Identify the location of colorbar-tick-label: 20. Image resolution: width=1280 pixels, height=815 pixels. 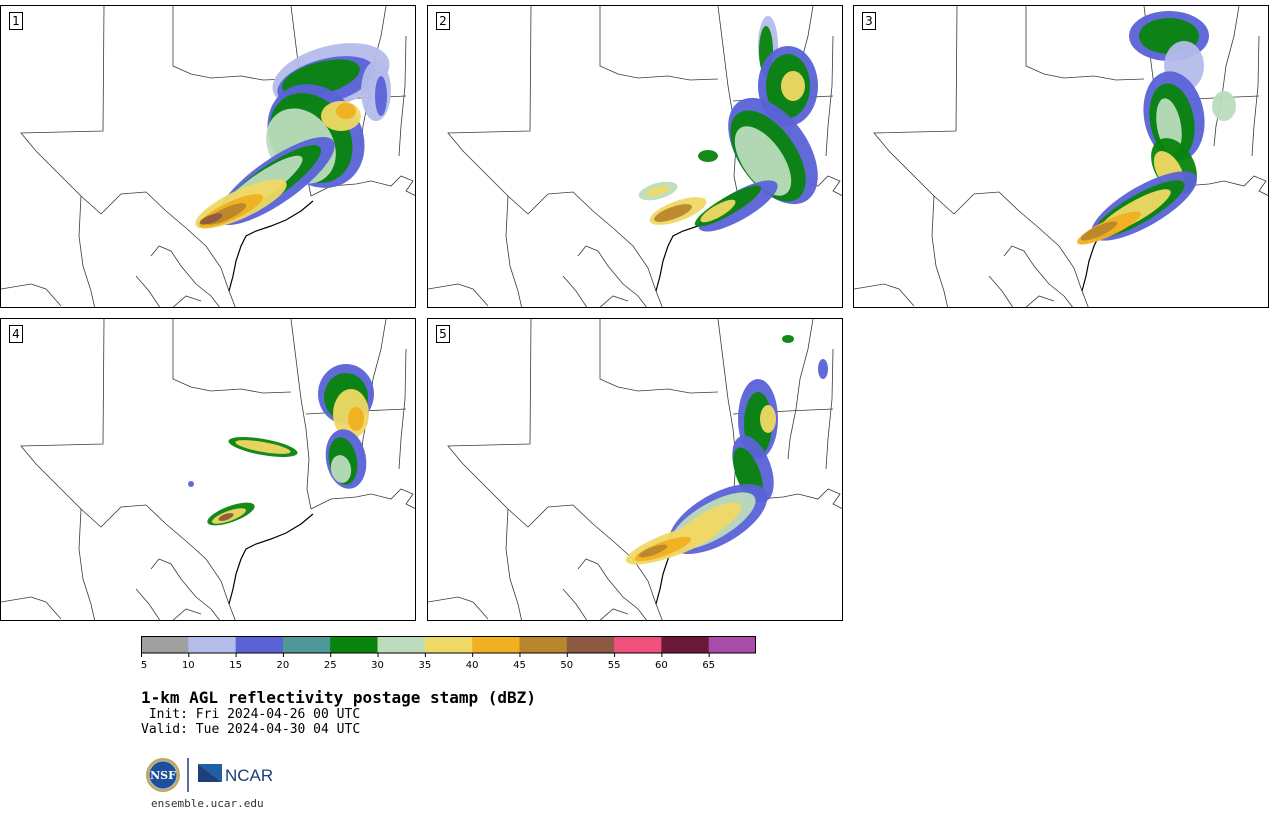
(283, 665).